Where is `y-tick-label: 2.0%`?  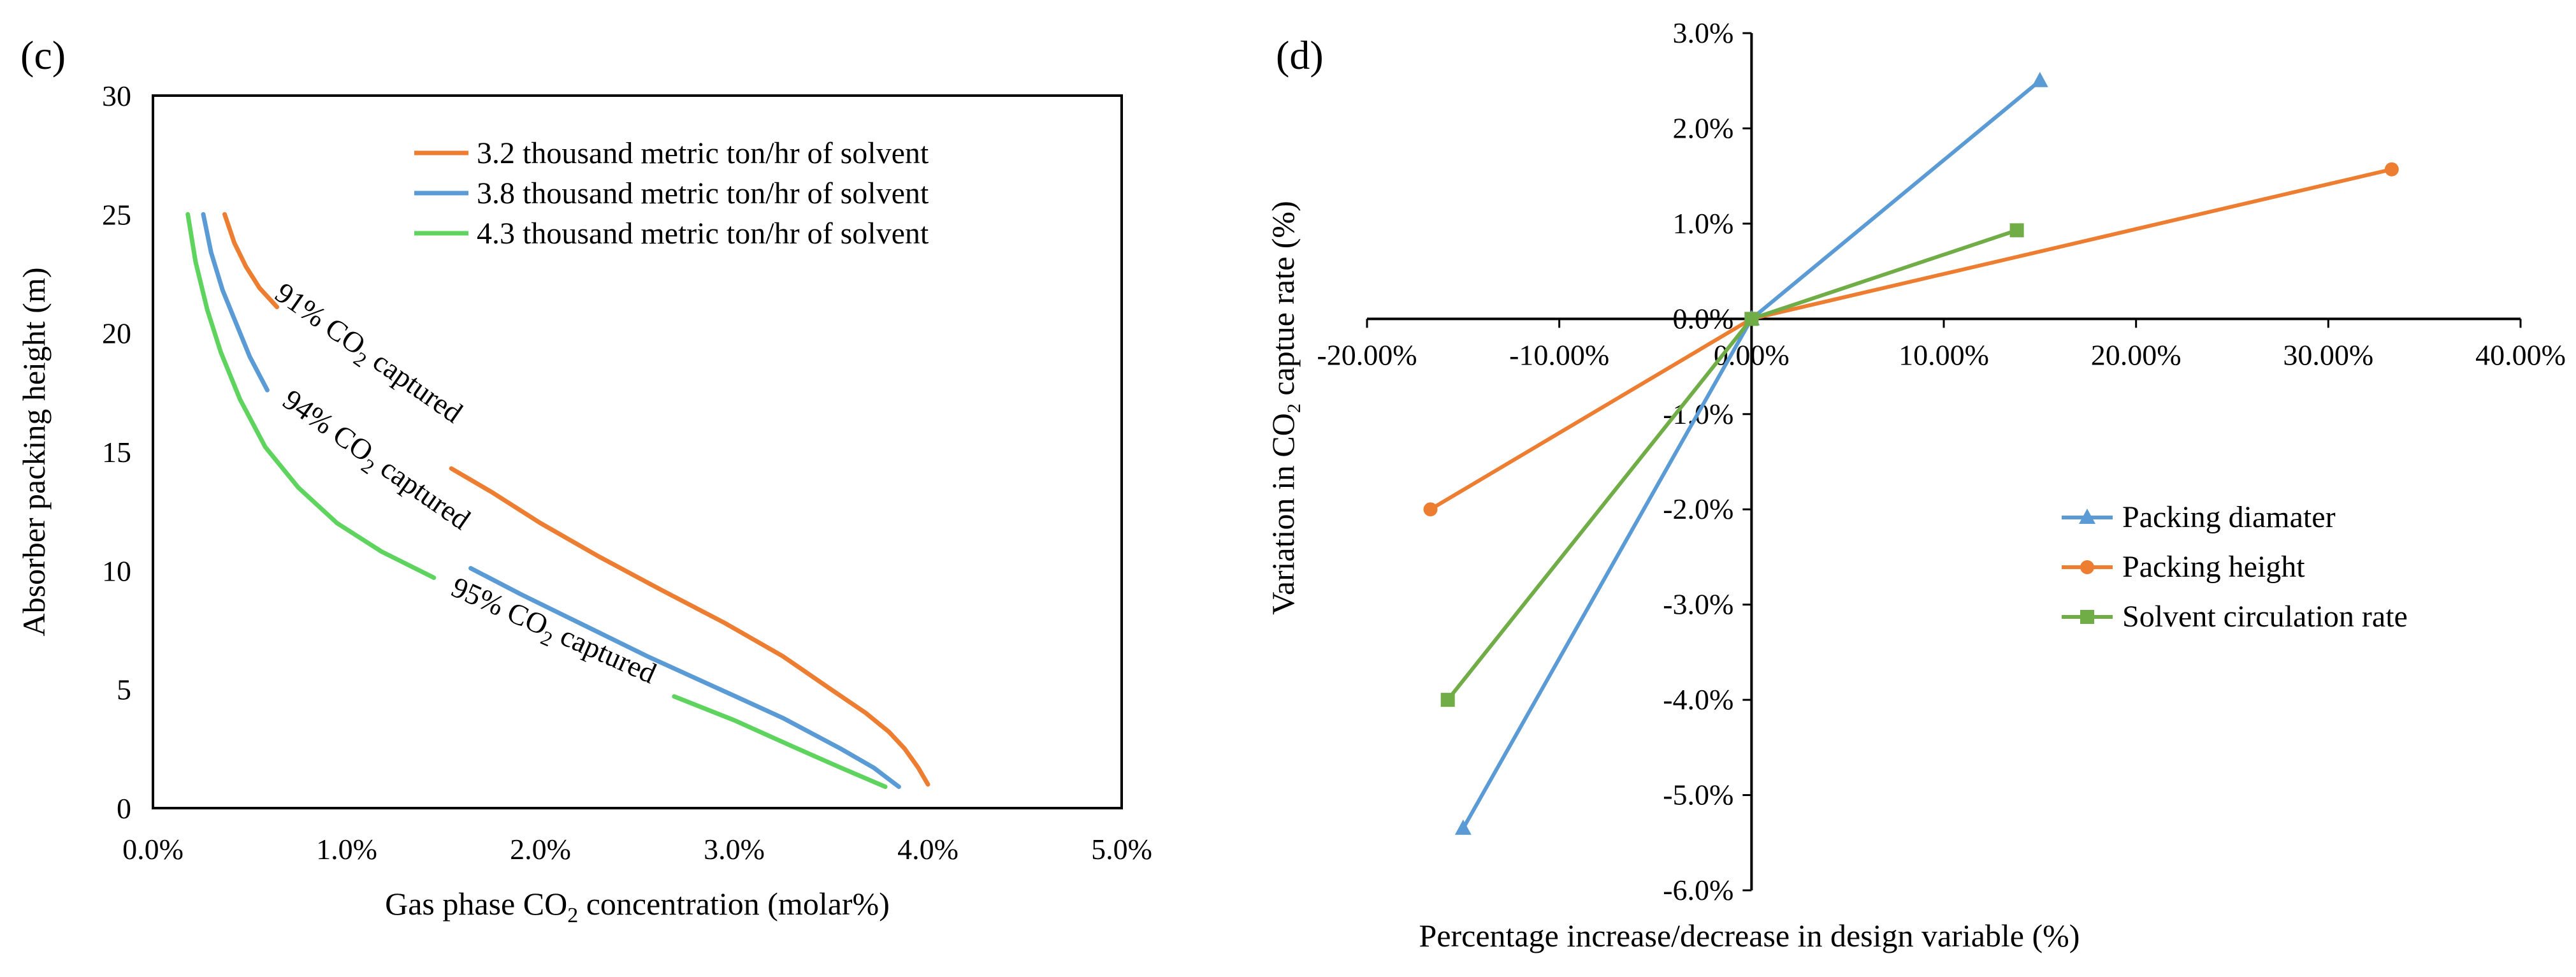
y-tick-label: 2.0% is located at coordinates (1703, 128).